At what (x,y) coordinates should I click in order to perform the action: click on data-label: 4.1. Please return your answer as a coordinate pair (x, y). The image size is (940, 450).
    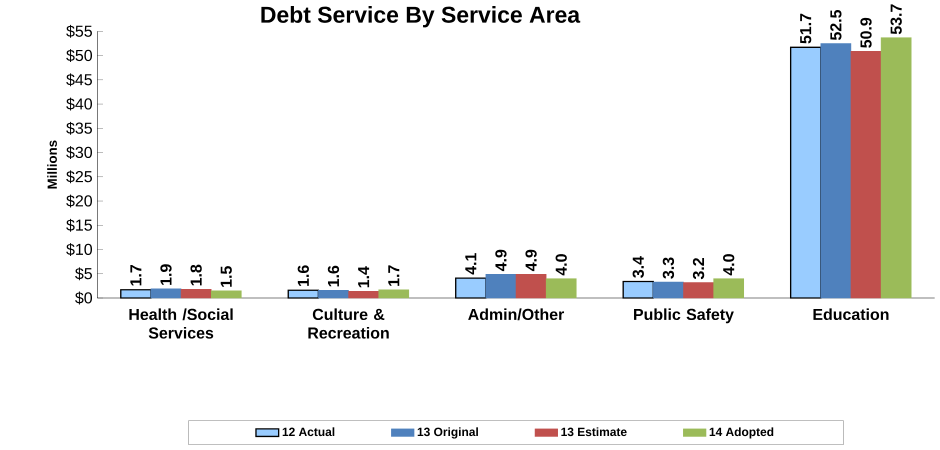
    Looking at the image, I should click on (470, 264).